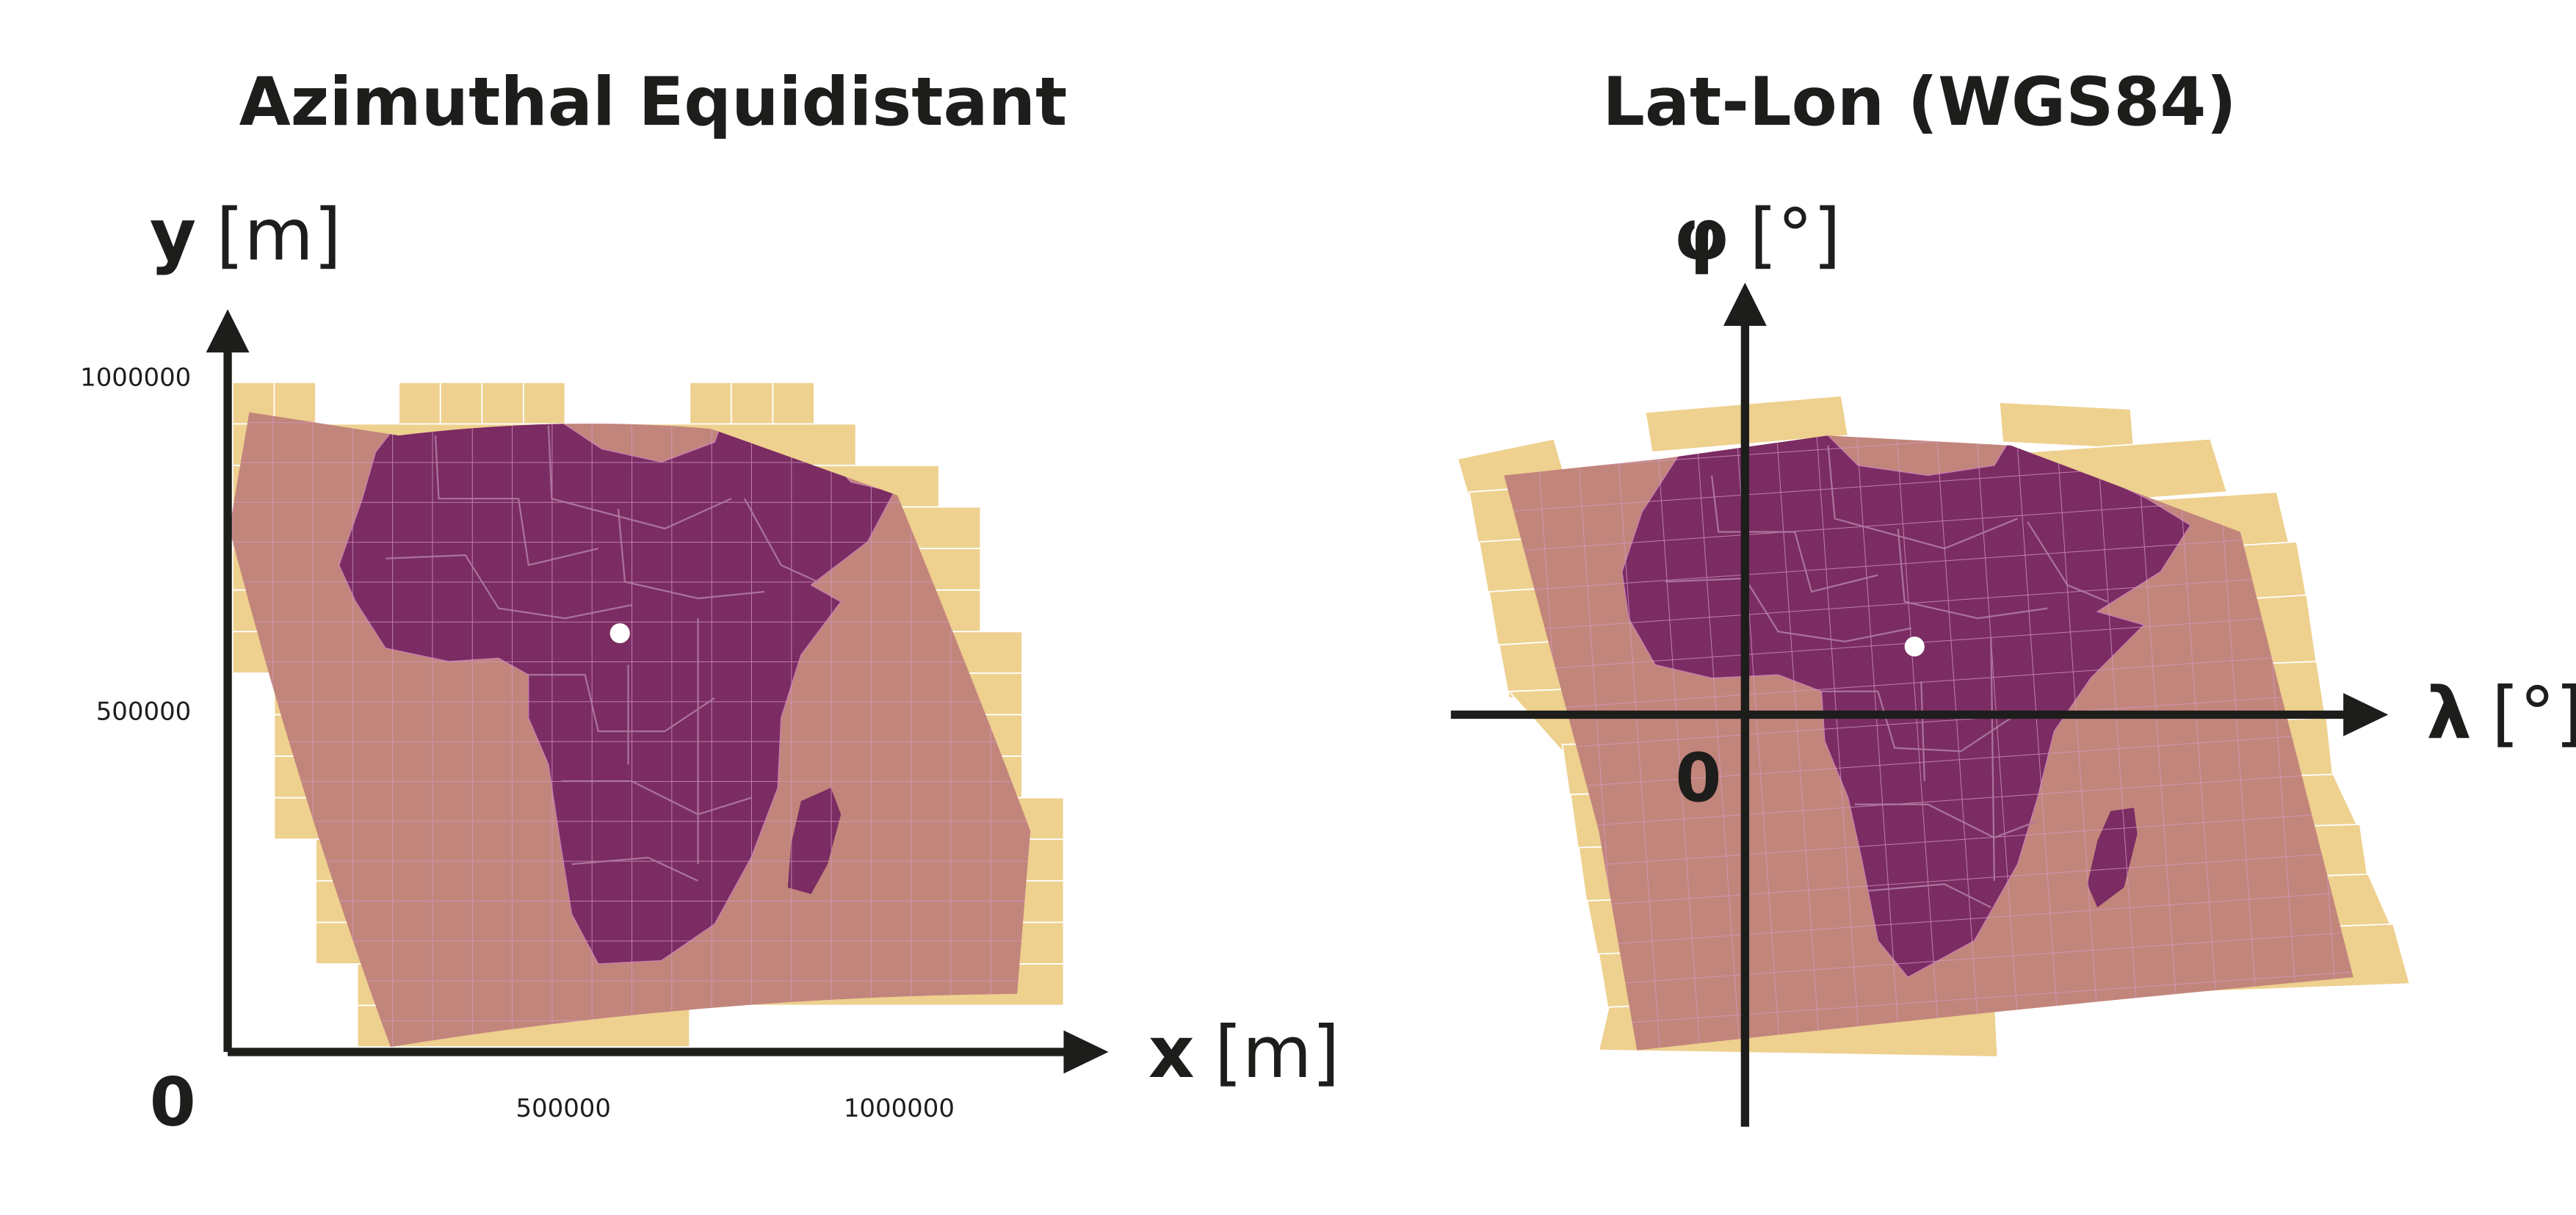 Image resolution: width=2576 pixels, height=1215 pixels. What do you see at coordinates (173, 234) in the screenshot?
I see `y-axis-symbol: y` at bounding box center [173, 234].